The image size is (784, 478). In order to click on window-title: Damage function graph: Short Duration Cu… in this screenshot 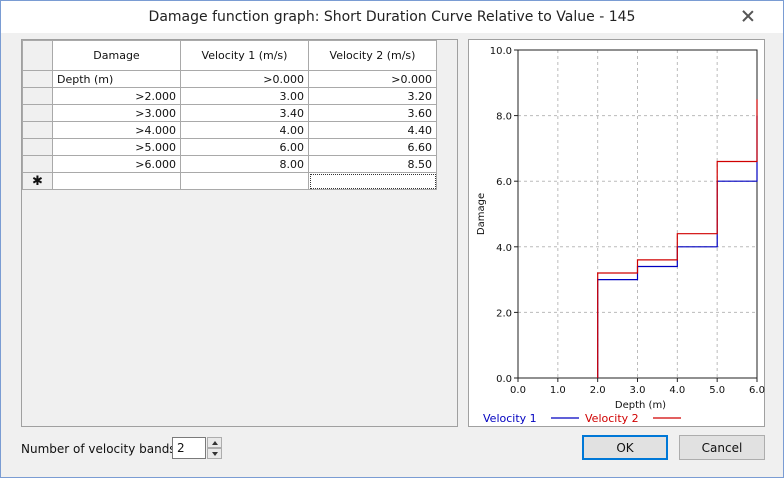, I will do `click(392, 17)`.